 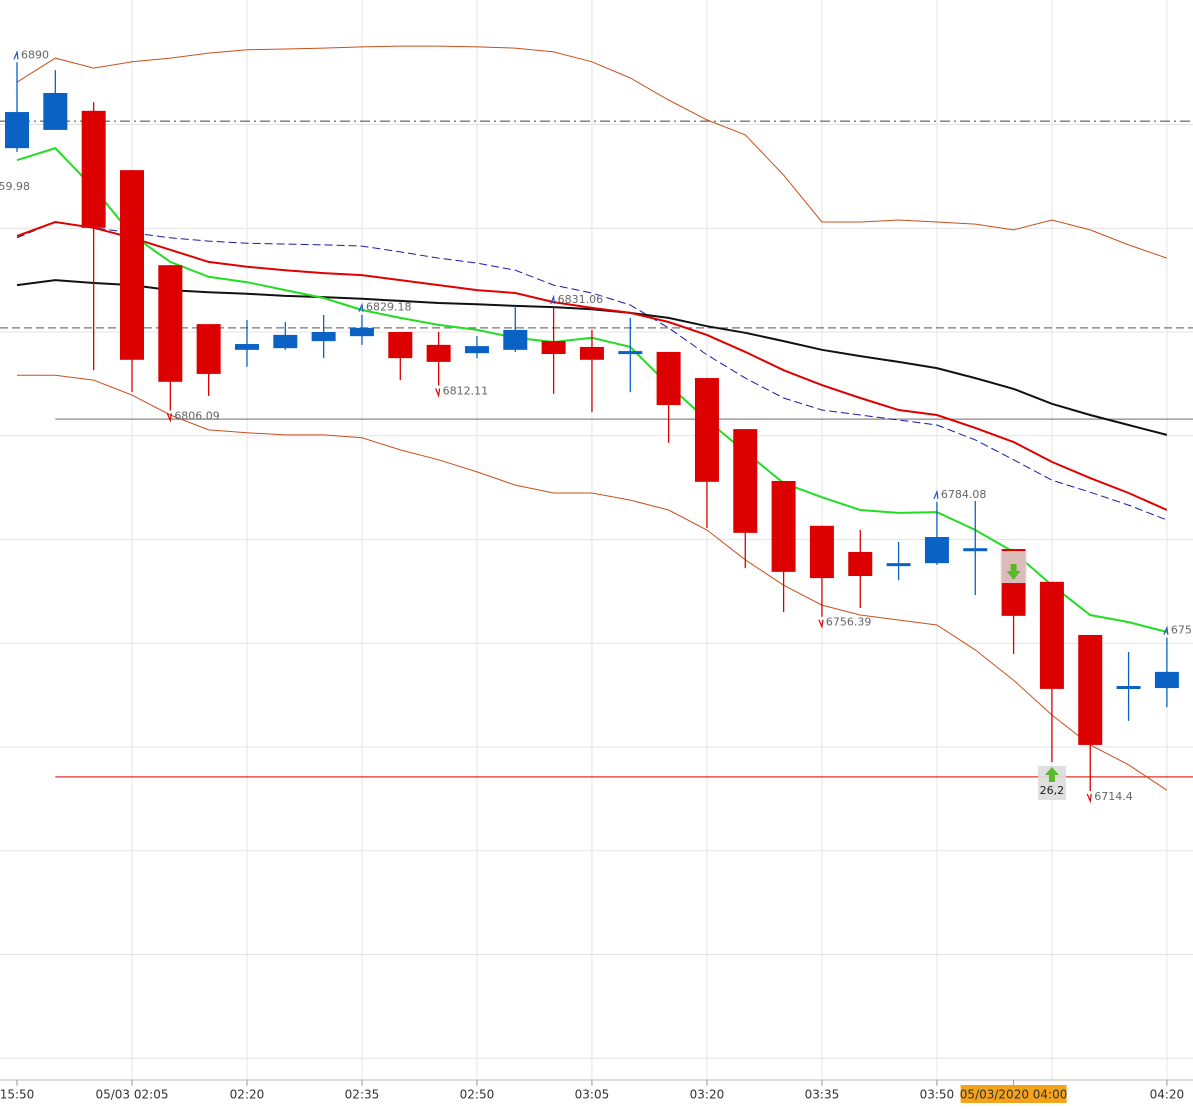 I want to click on x-tick-label: 03:20, so click(x=707, y=1095).